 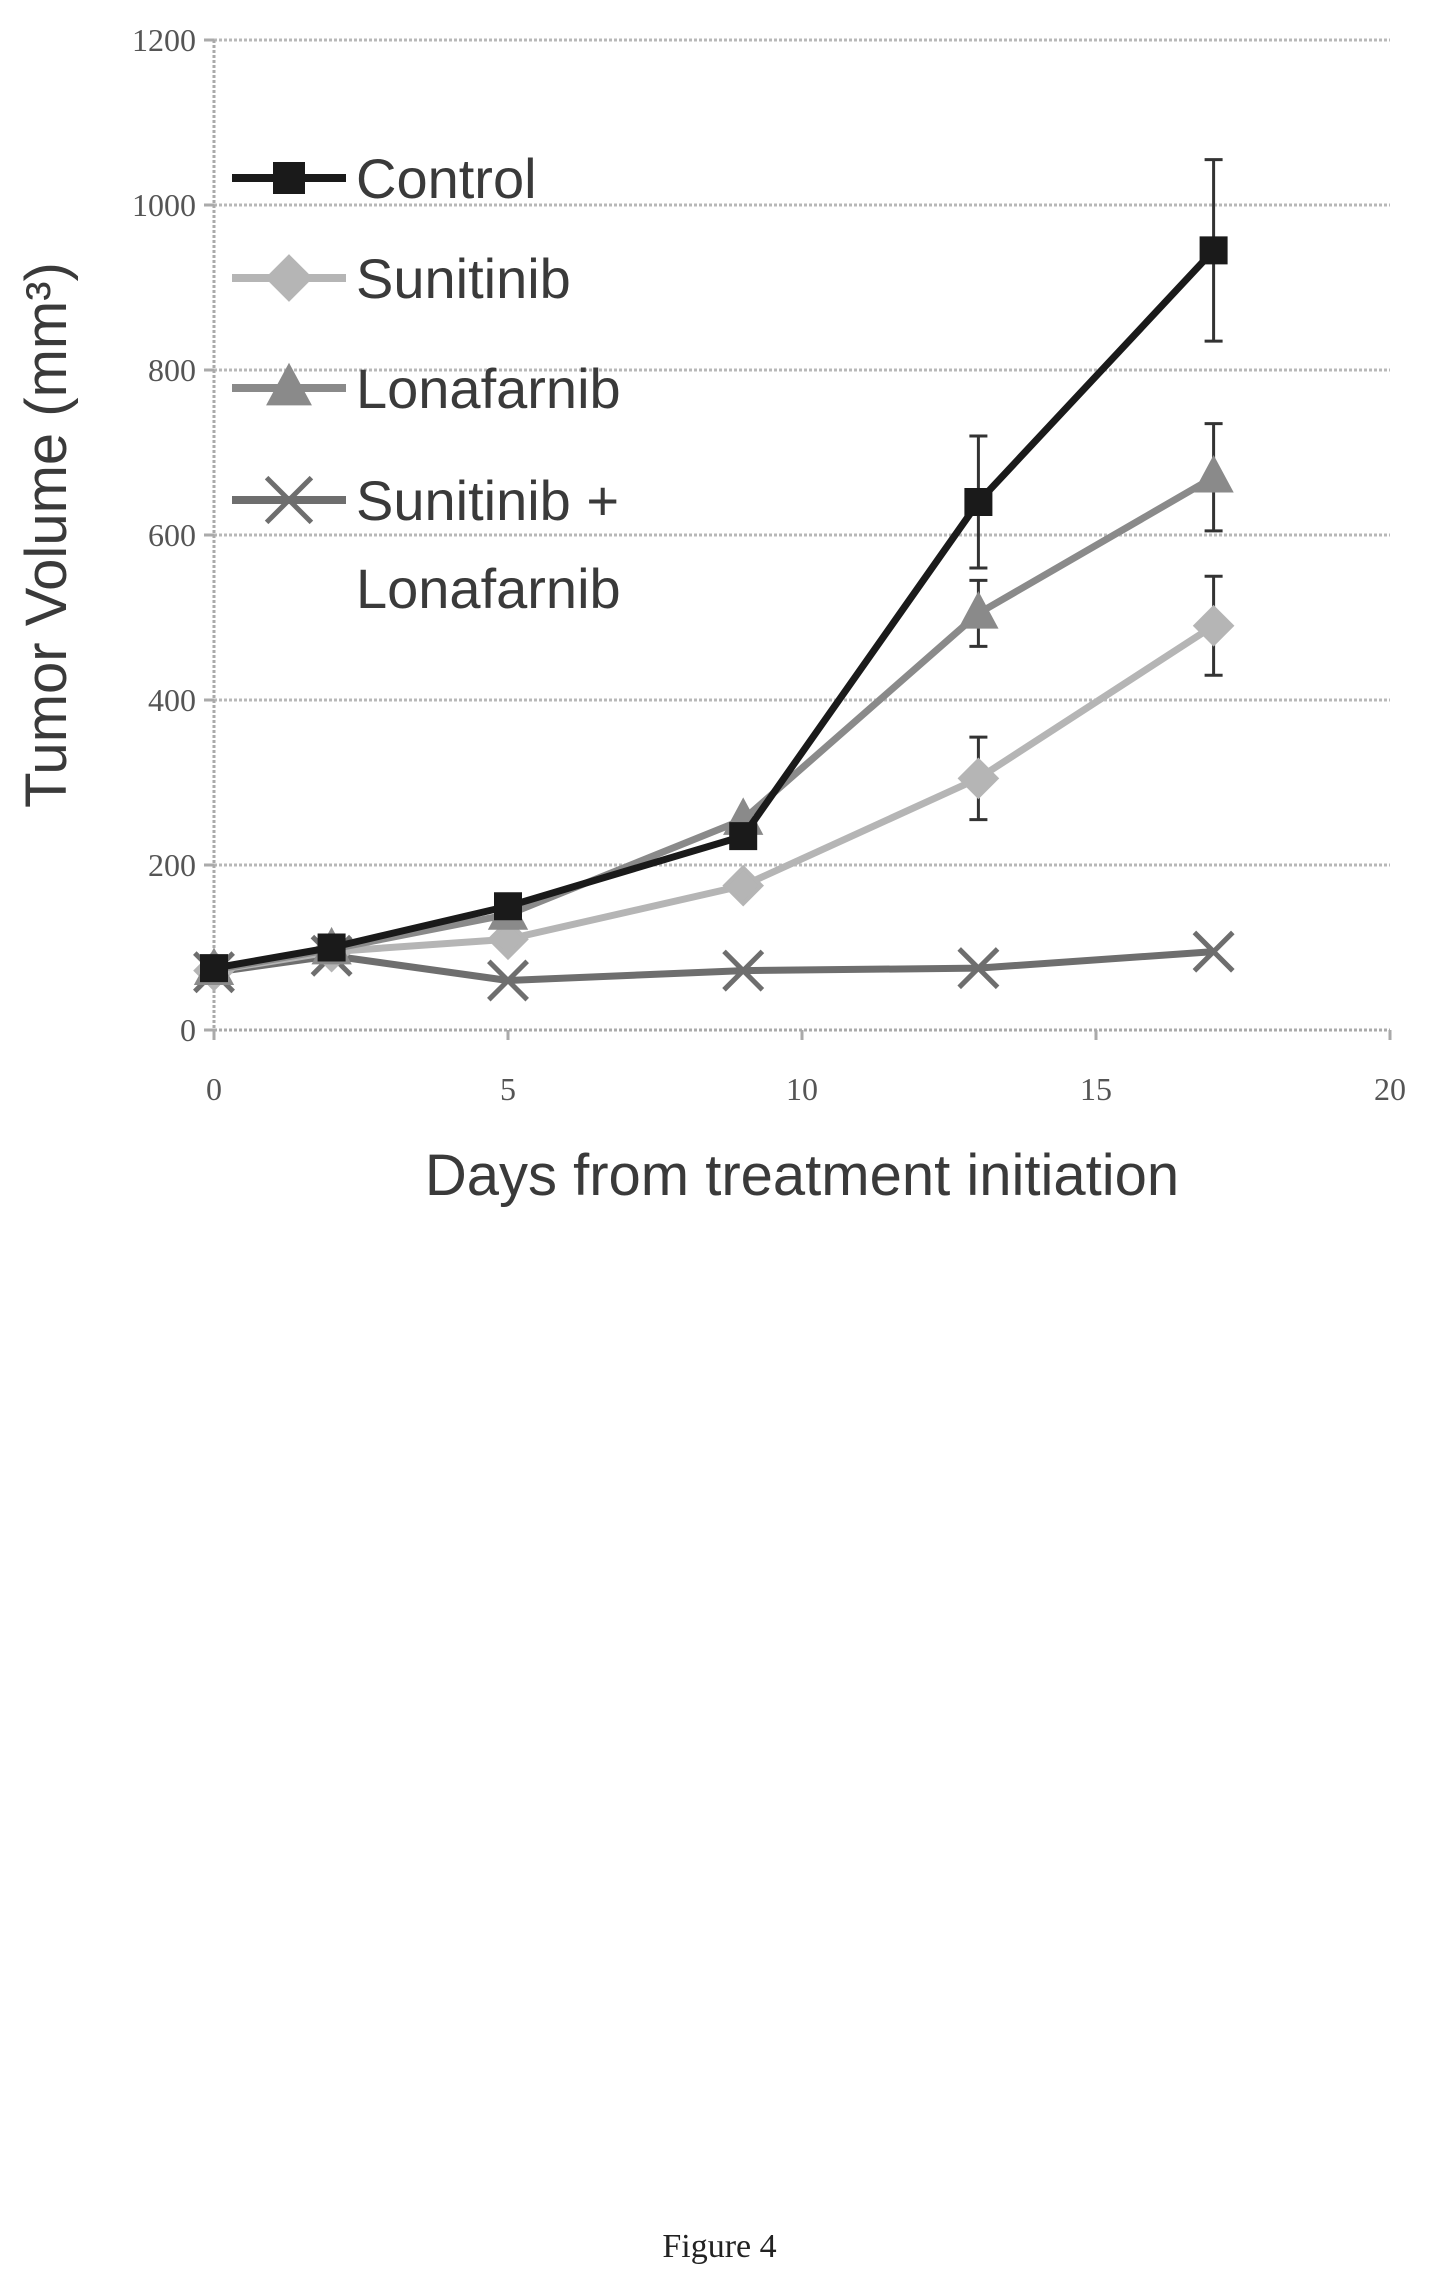 What do you see at coordinates (164, 205) in the screenshot?
I see `y-tick-label: 1000` at bounding box center [164, 205].